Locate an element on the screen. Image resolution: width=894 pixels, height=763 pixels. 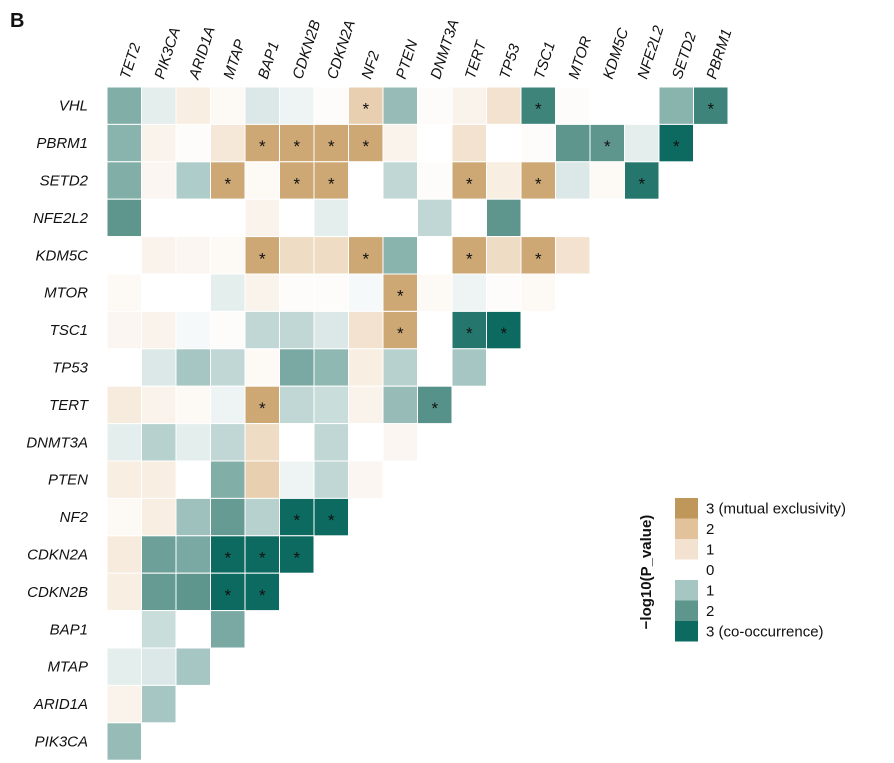
column-label: SETD2 is located at coordinates (684, 55).